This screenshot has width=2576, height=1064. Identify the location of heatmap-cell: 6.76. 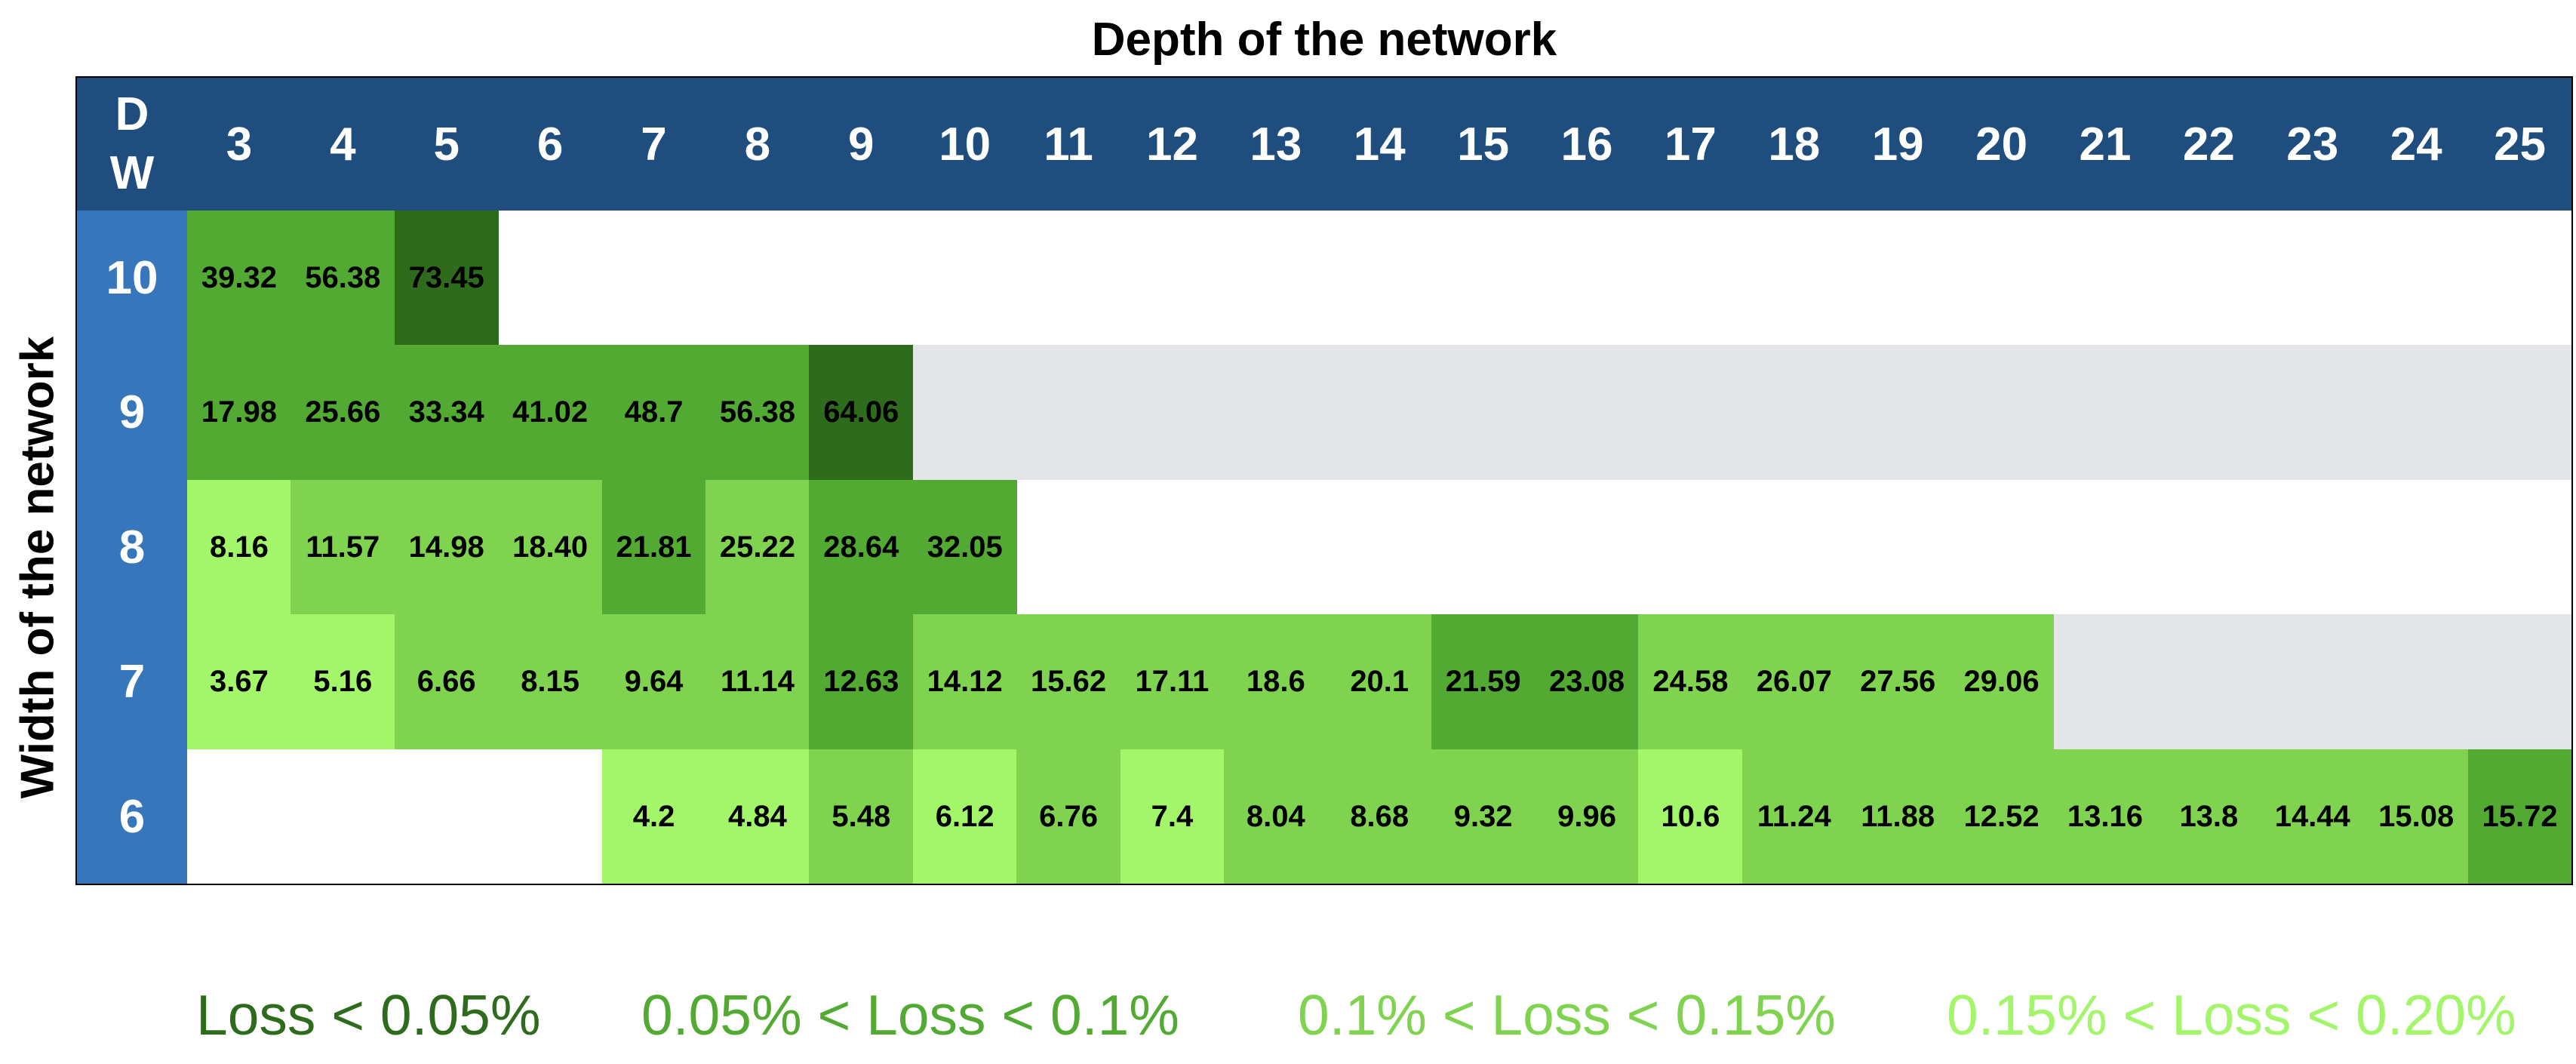
(1068, 816).